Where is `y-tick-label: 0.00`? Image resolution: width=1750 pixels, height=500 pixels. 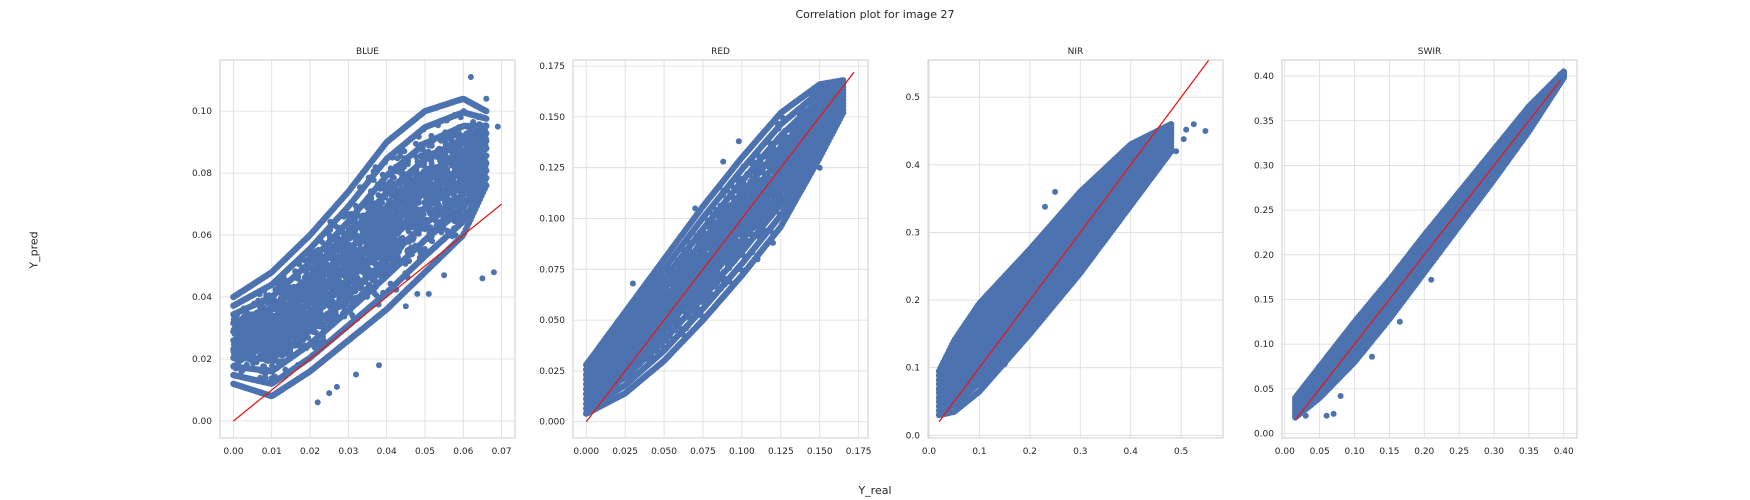 y-tick-label: 0.00 is located at coordinates (202, 422).